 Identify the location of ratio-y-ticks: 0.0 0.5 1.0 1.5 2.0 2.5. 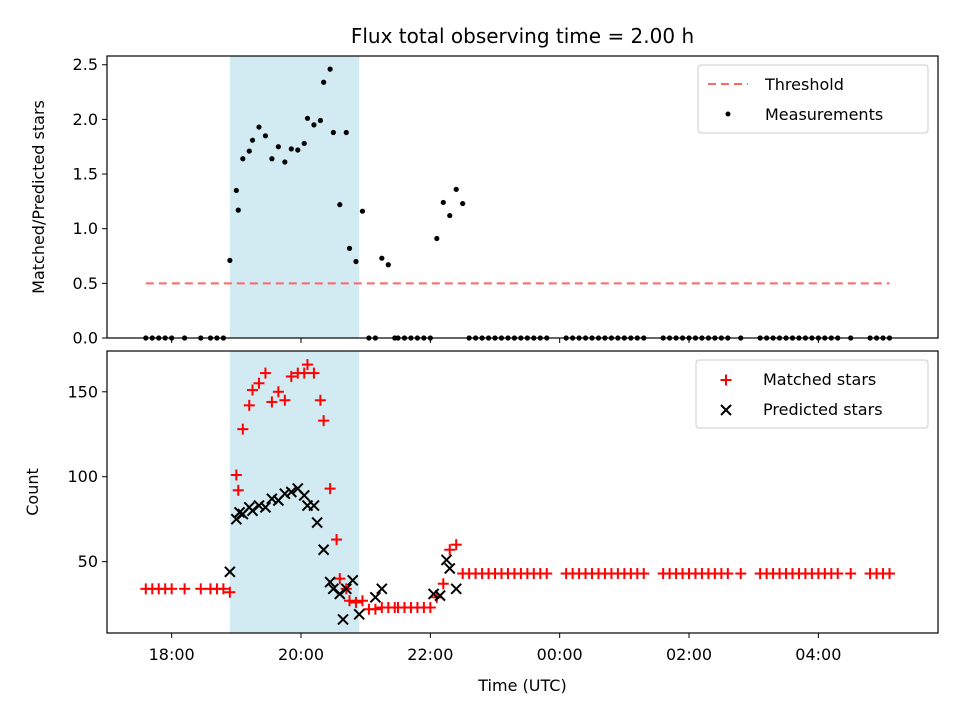
(90, 201).